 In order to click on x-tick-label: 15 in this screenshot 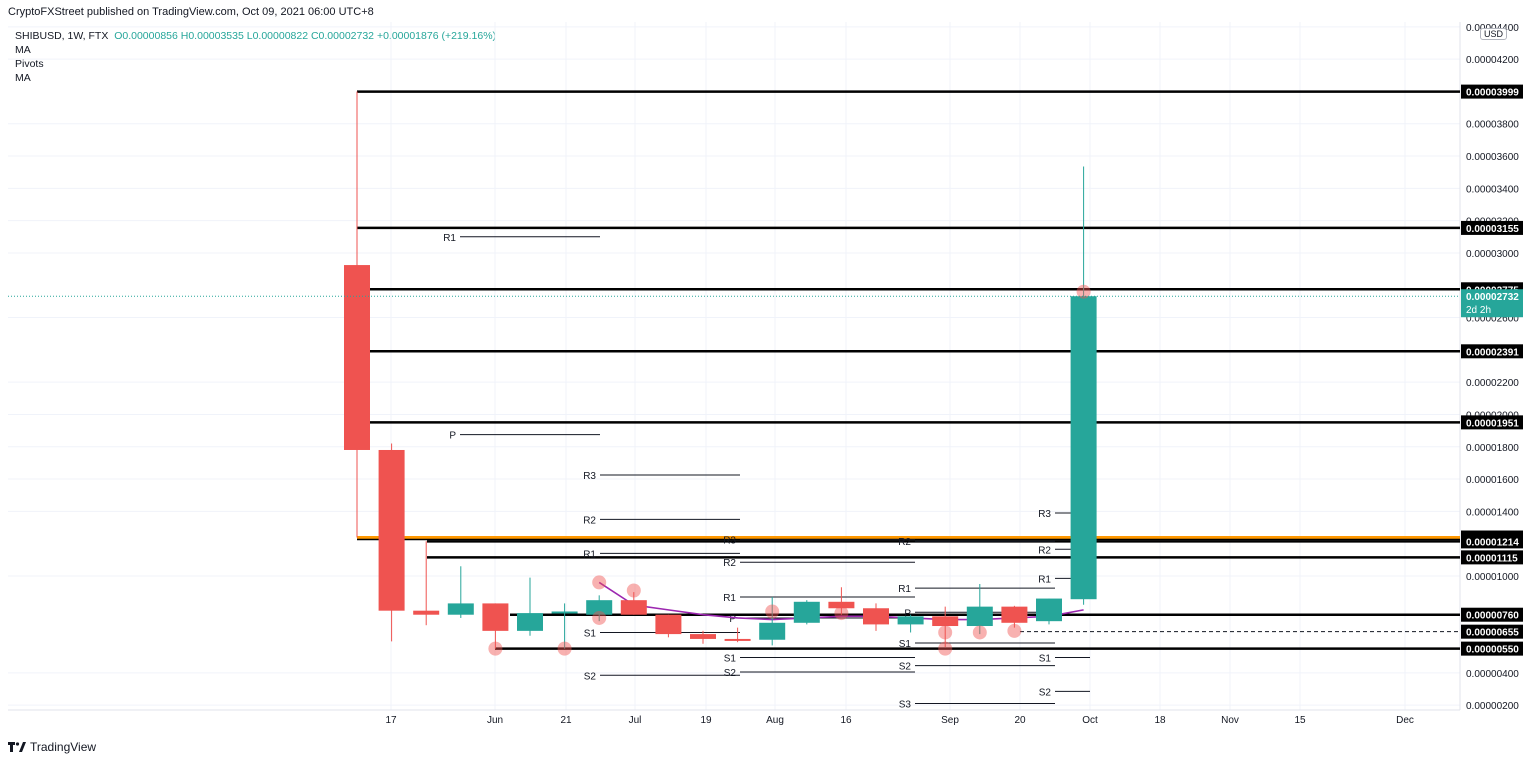, I will do `click(1300, 720)`.